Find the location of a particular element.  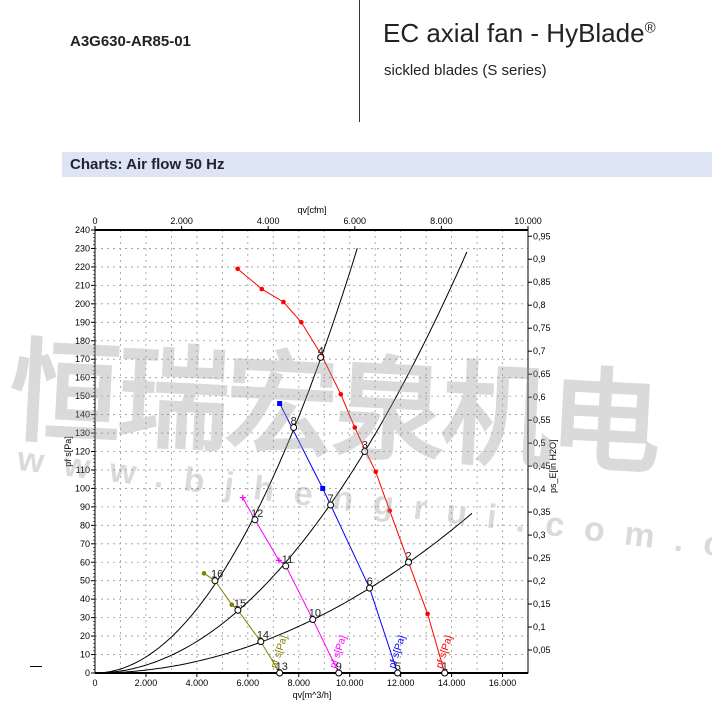

product-subtitle: sickled blades (S series) is located at coordinates (465, 70).